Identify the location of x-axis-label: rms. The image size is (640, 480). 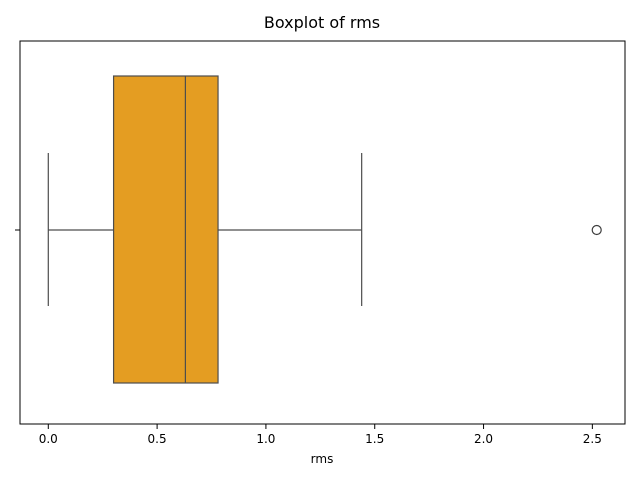
(322, 459).